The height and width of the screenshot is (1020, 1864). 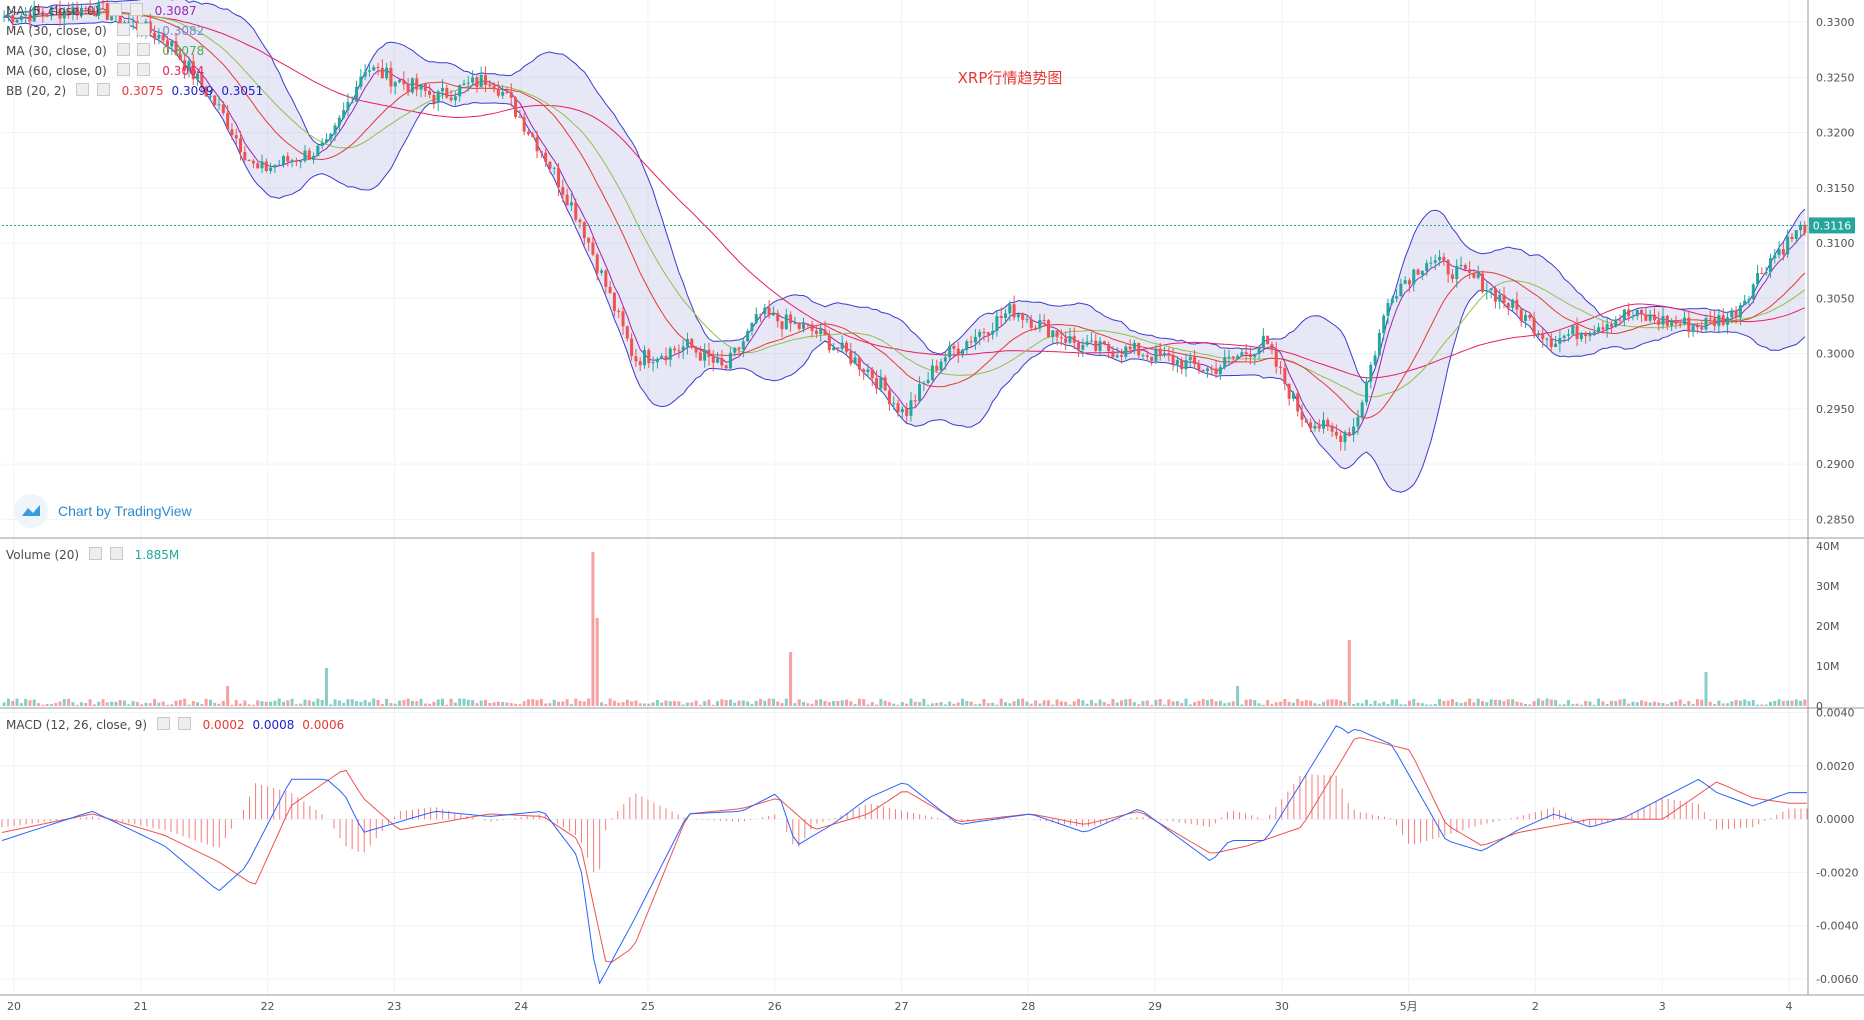 What do you see at coordinates (105, 30) in the screenshot?
I see `ma30a-legend: MA (30, close, 0) 0.3082` at bounding box center [105, 30].